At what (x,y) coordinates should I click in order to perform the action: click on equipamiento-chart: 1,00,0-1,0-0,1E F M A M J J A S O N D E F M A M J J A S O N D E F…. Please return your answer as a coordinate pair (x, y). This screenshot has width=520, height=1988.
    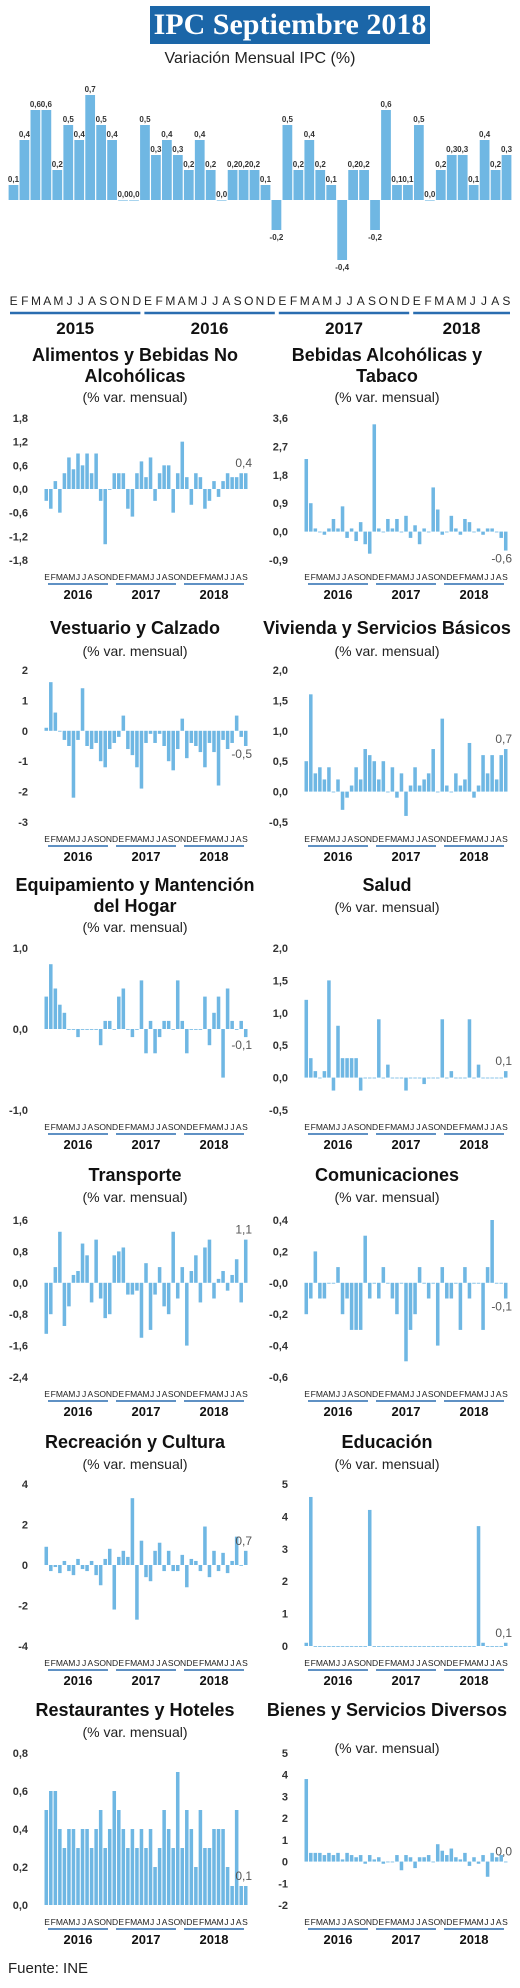
    Looking at the image, I should click on (130, 1047).